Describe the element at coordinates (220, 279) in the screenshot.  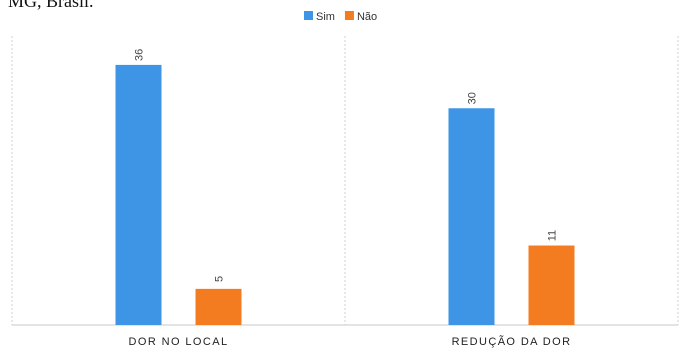
I see `data-label: 5` at that location.